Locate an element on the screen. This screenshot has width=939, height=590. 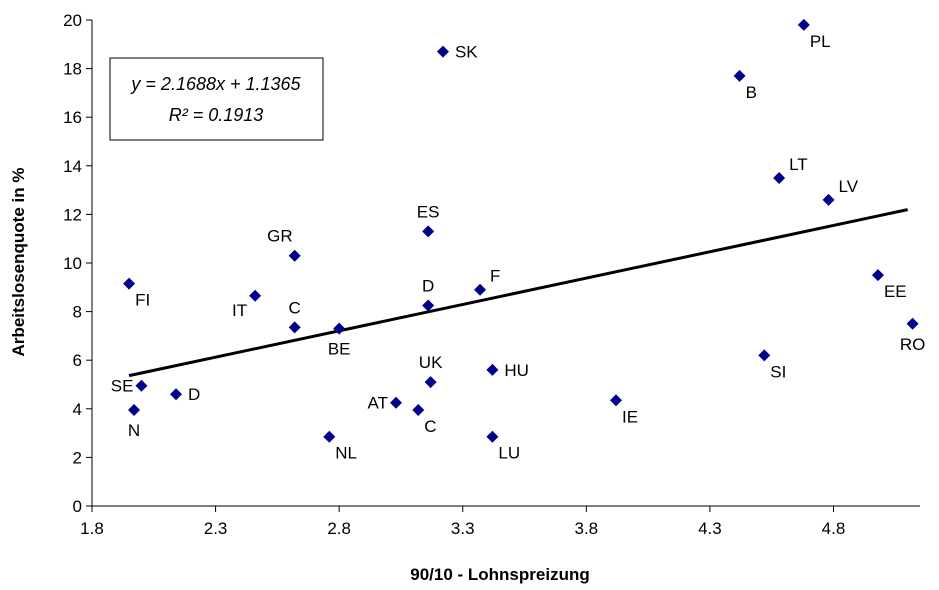
y-tick-label: 18 is located at coordinates (72, 69).